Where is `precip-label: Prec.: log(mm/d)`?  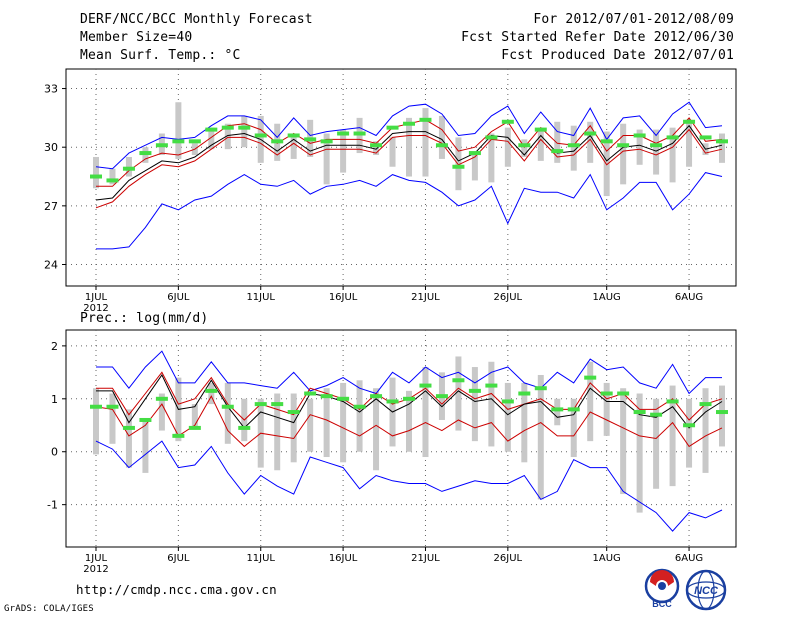 precip-label: Prec.: log(mm/d) is located at coordinates (144, 318).